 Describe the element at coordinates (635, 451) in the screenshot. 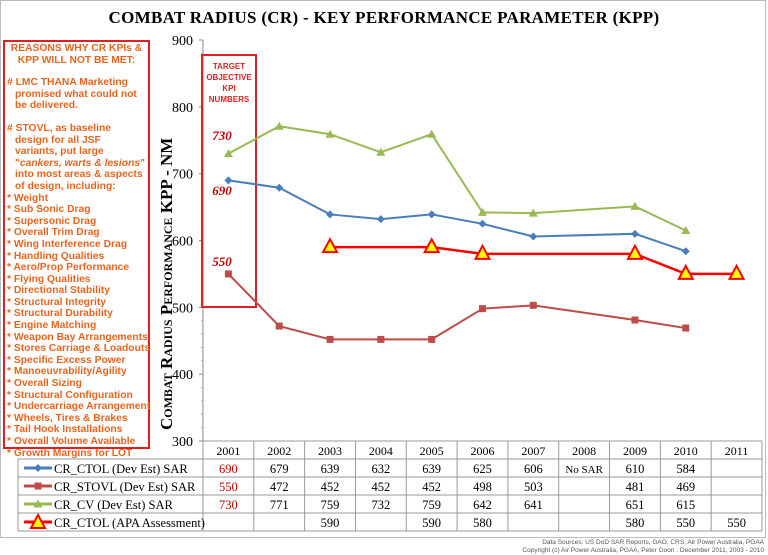

I see `x-tick-label: 2009` at that location.